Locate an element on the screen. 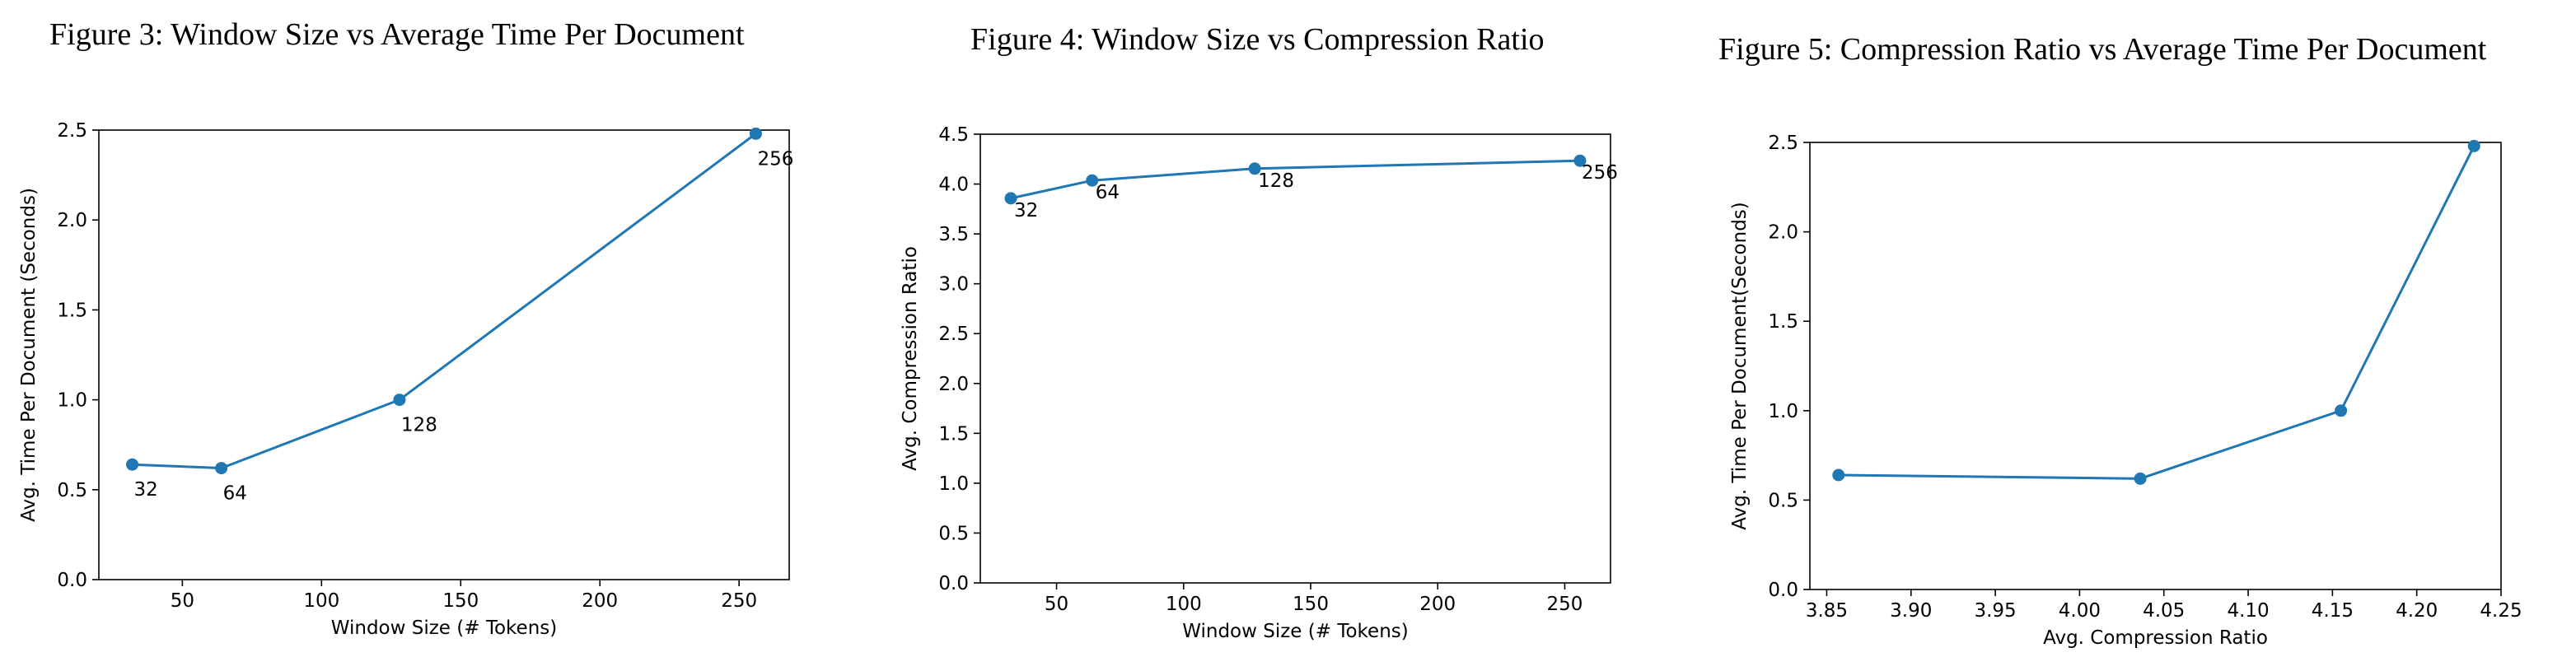 The height and width of the screenshot is (671, 2576). x-tick-label: 4.25 is located at coordinates (2501, 611).